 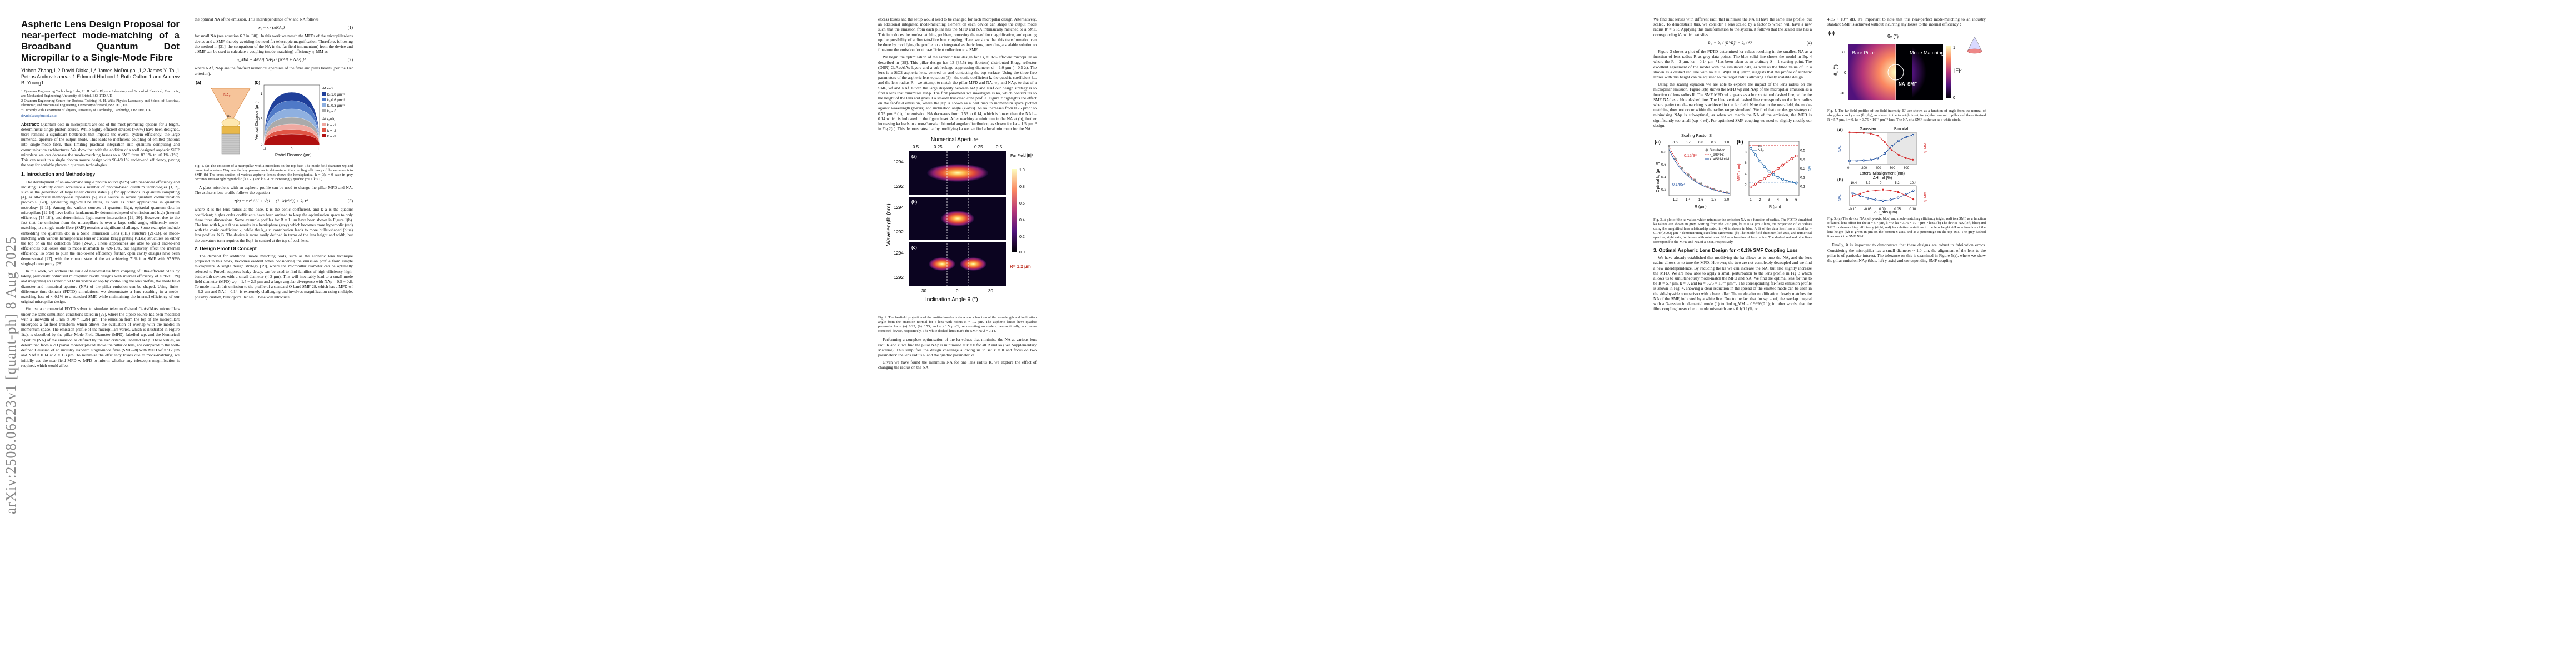 I want to click on equation-1-number: (1), so click(x=350, y=28).